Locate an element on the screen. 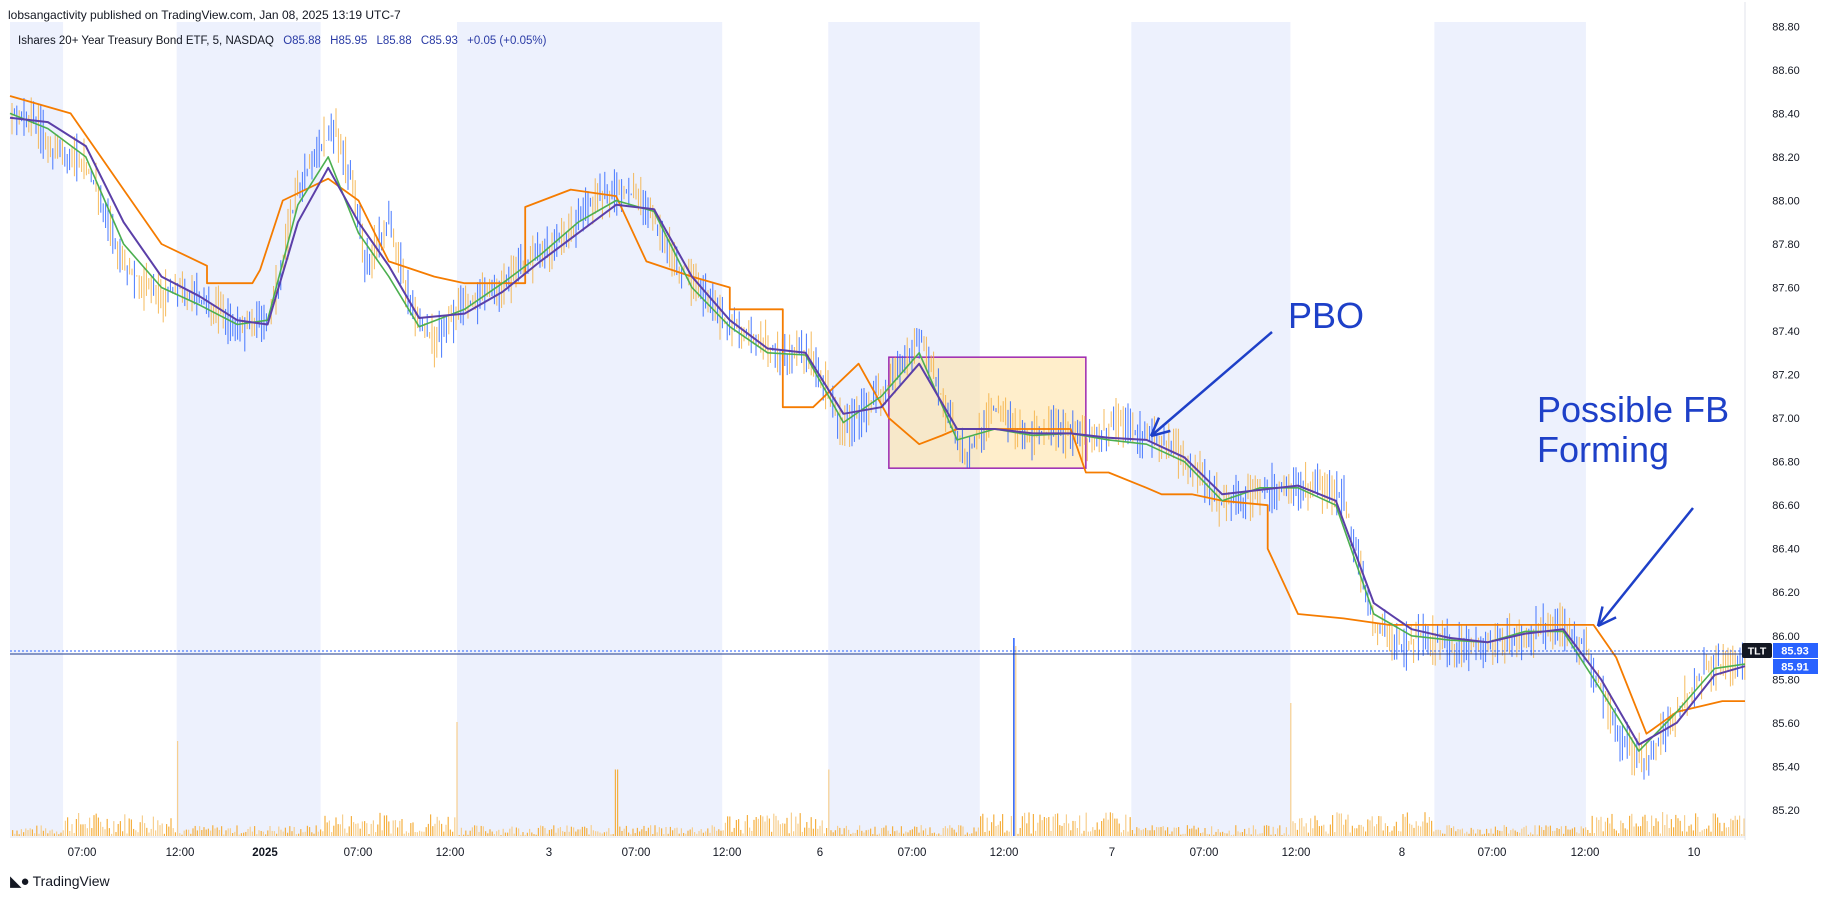 This screenshot has height=905, width=1835. legend-open: O85.88 is located at coordinates (302, 41).